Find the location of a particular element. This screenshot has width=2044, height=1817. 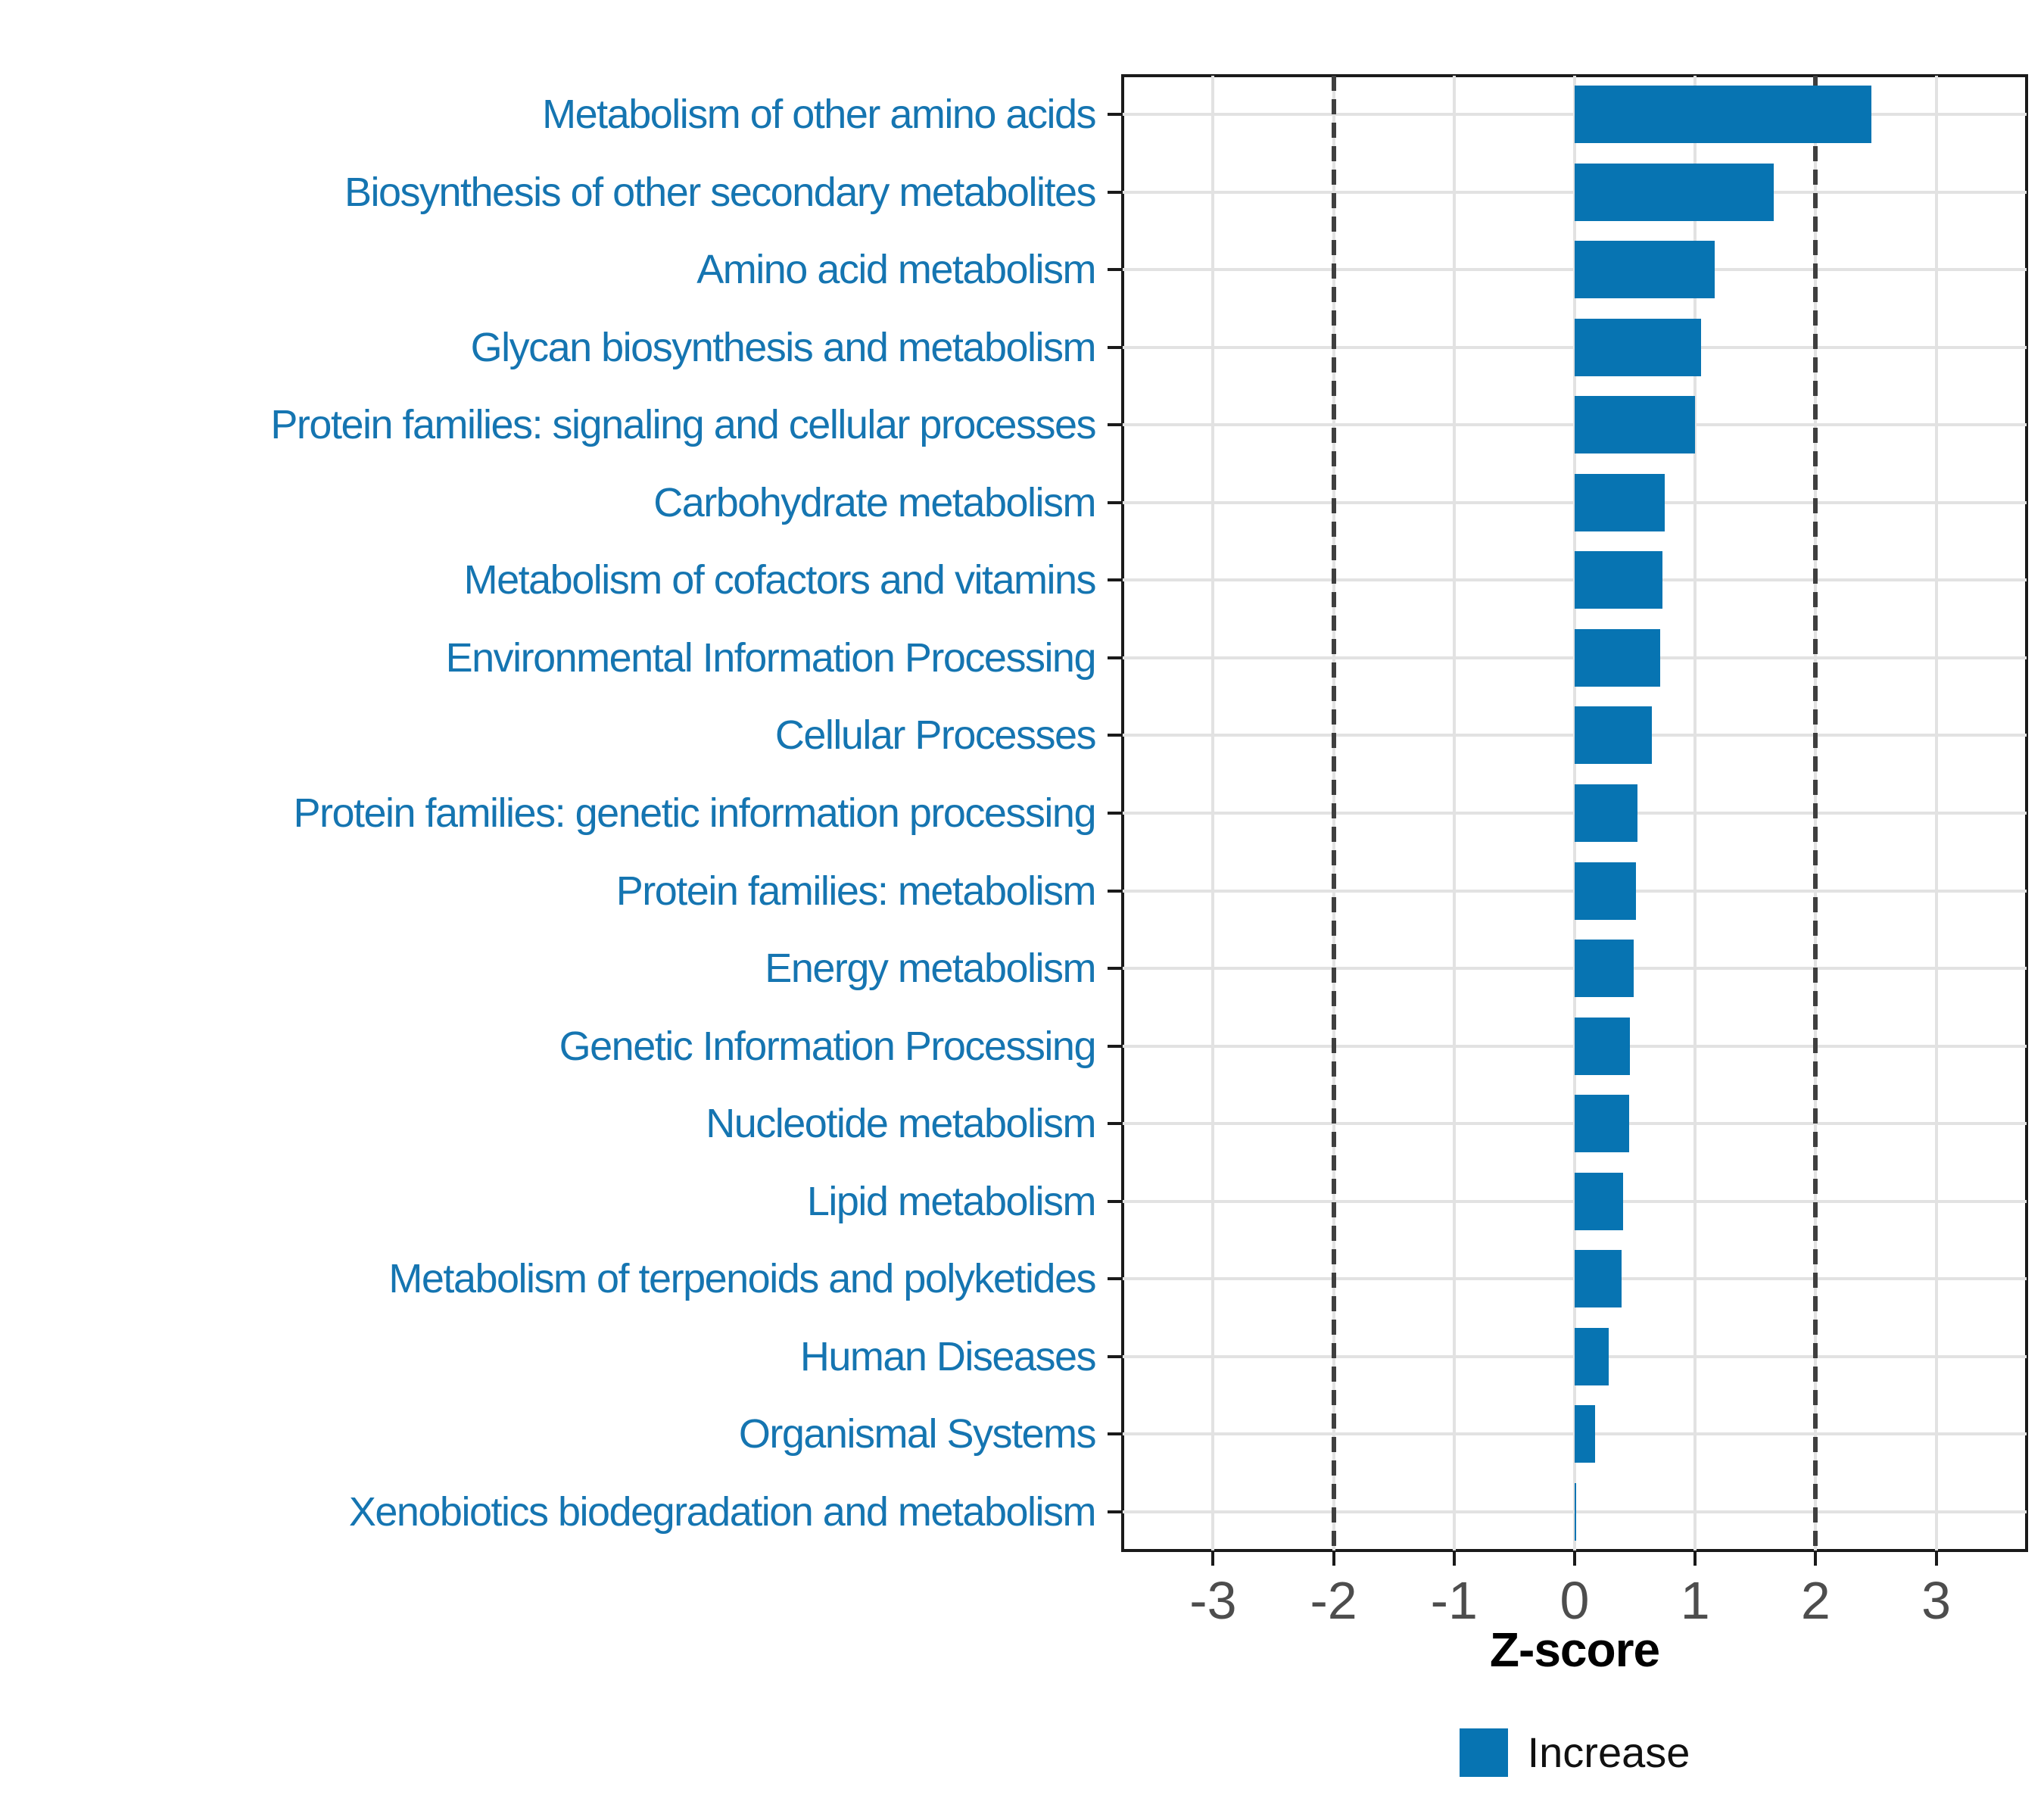

y-axis-label: Metabolism of cofactors and vitamins is located at coordinates (780, 580).